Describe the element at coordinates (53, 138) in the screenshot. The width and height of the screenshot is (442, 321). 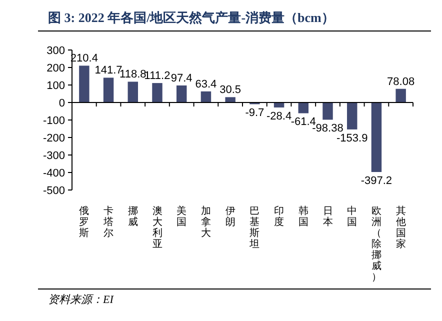
I see `y-tick-label: -200` at that location.